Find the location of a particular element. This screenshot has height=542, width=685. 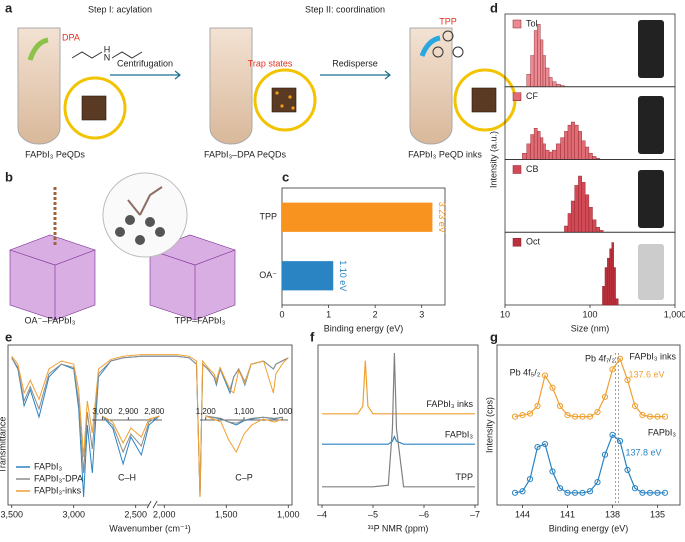

trap-dots is located at coordinates (285, 100).